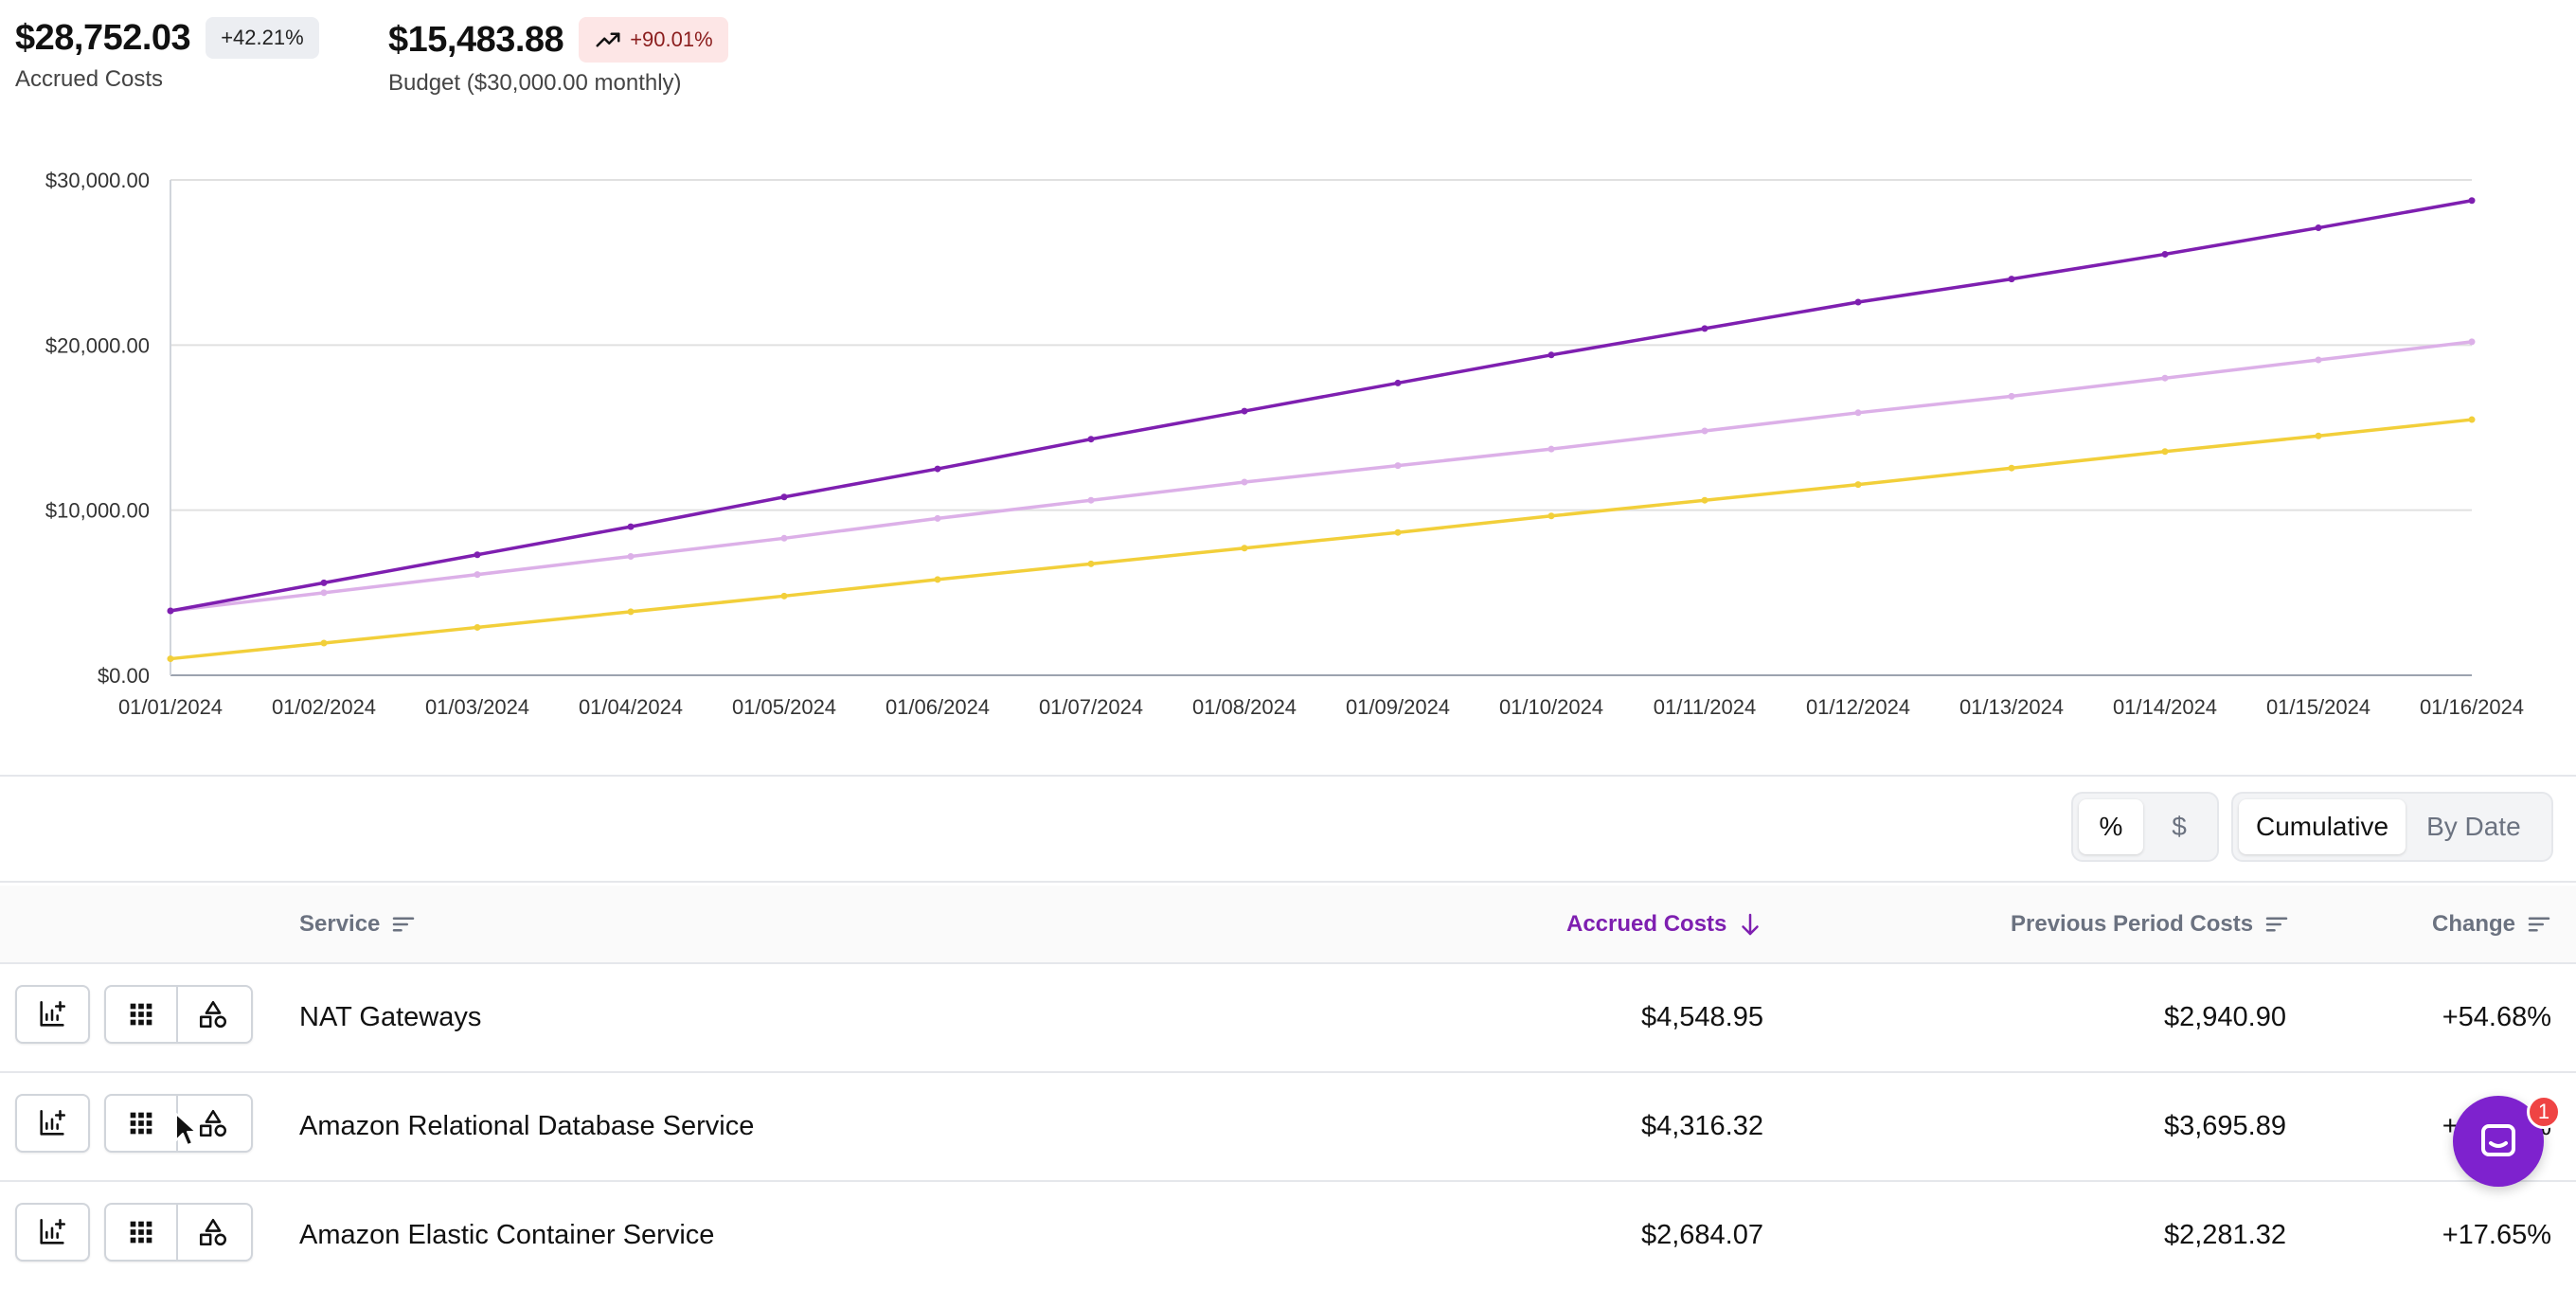 This screenshot has width=2576, height=1289. Describe the element at coordinates (2224, 1126) in the screenshot. I see `previous-cost-value: $3,695.89` at that location.